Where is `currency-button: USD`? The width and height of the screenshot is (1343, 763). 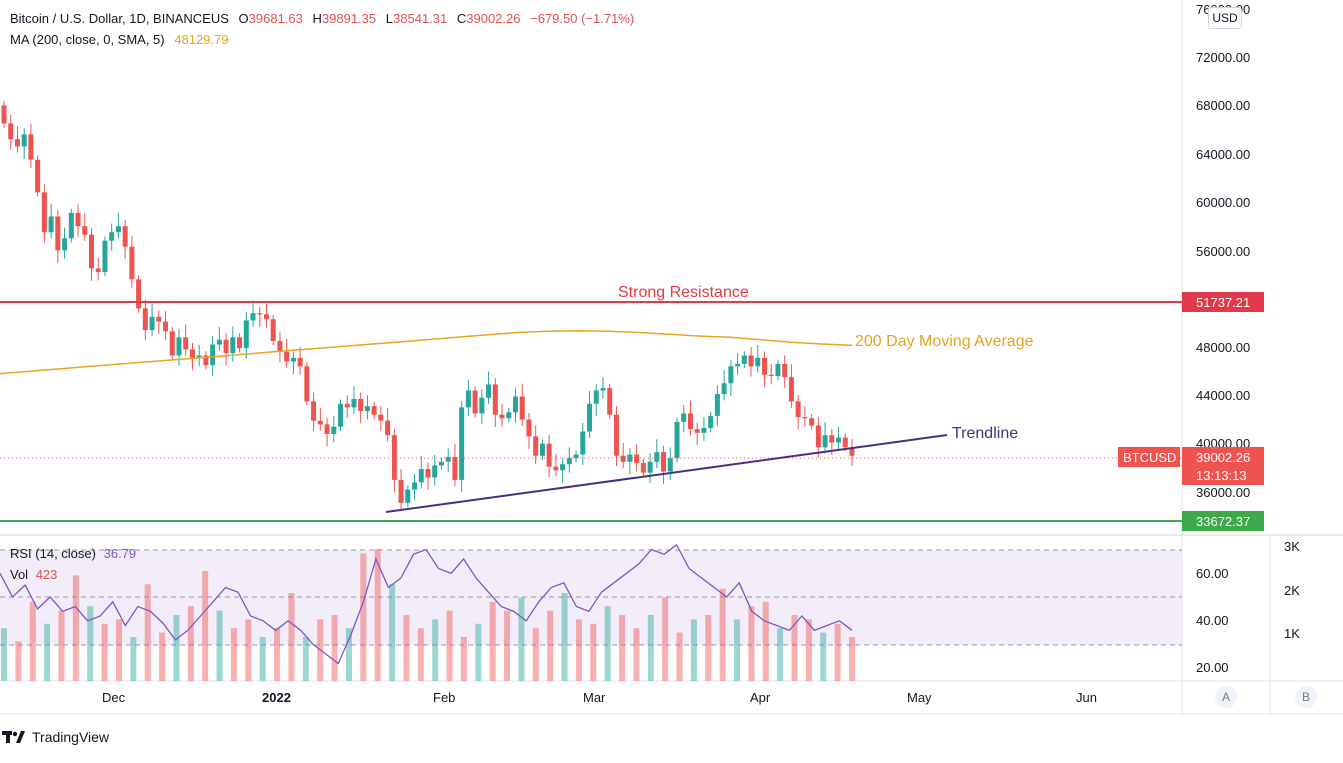
currency-button: USD is located at coordinates (1225, 18).